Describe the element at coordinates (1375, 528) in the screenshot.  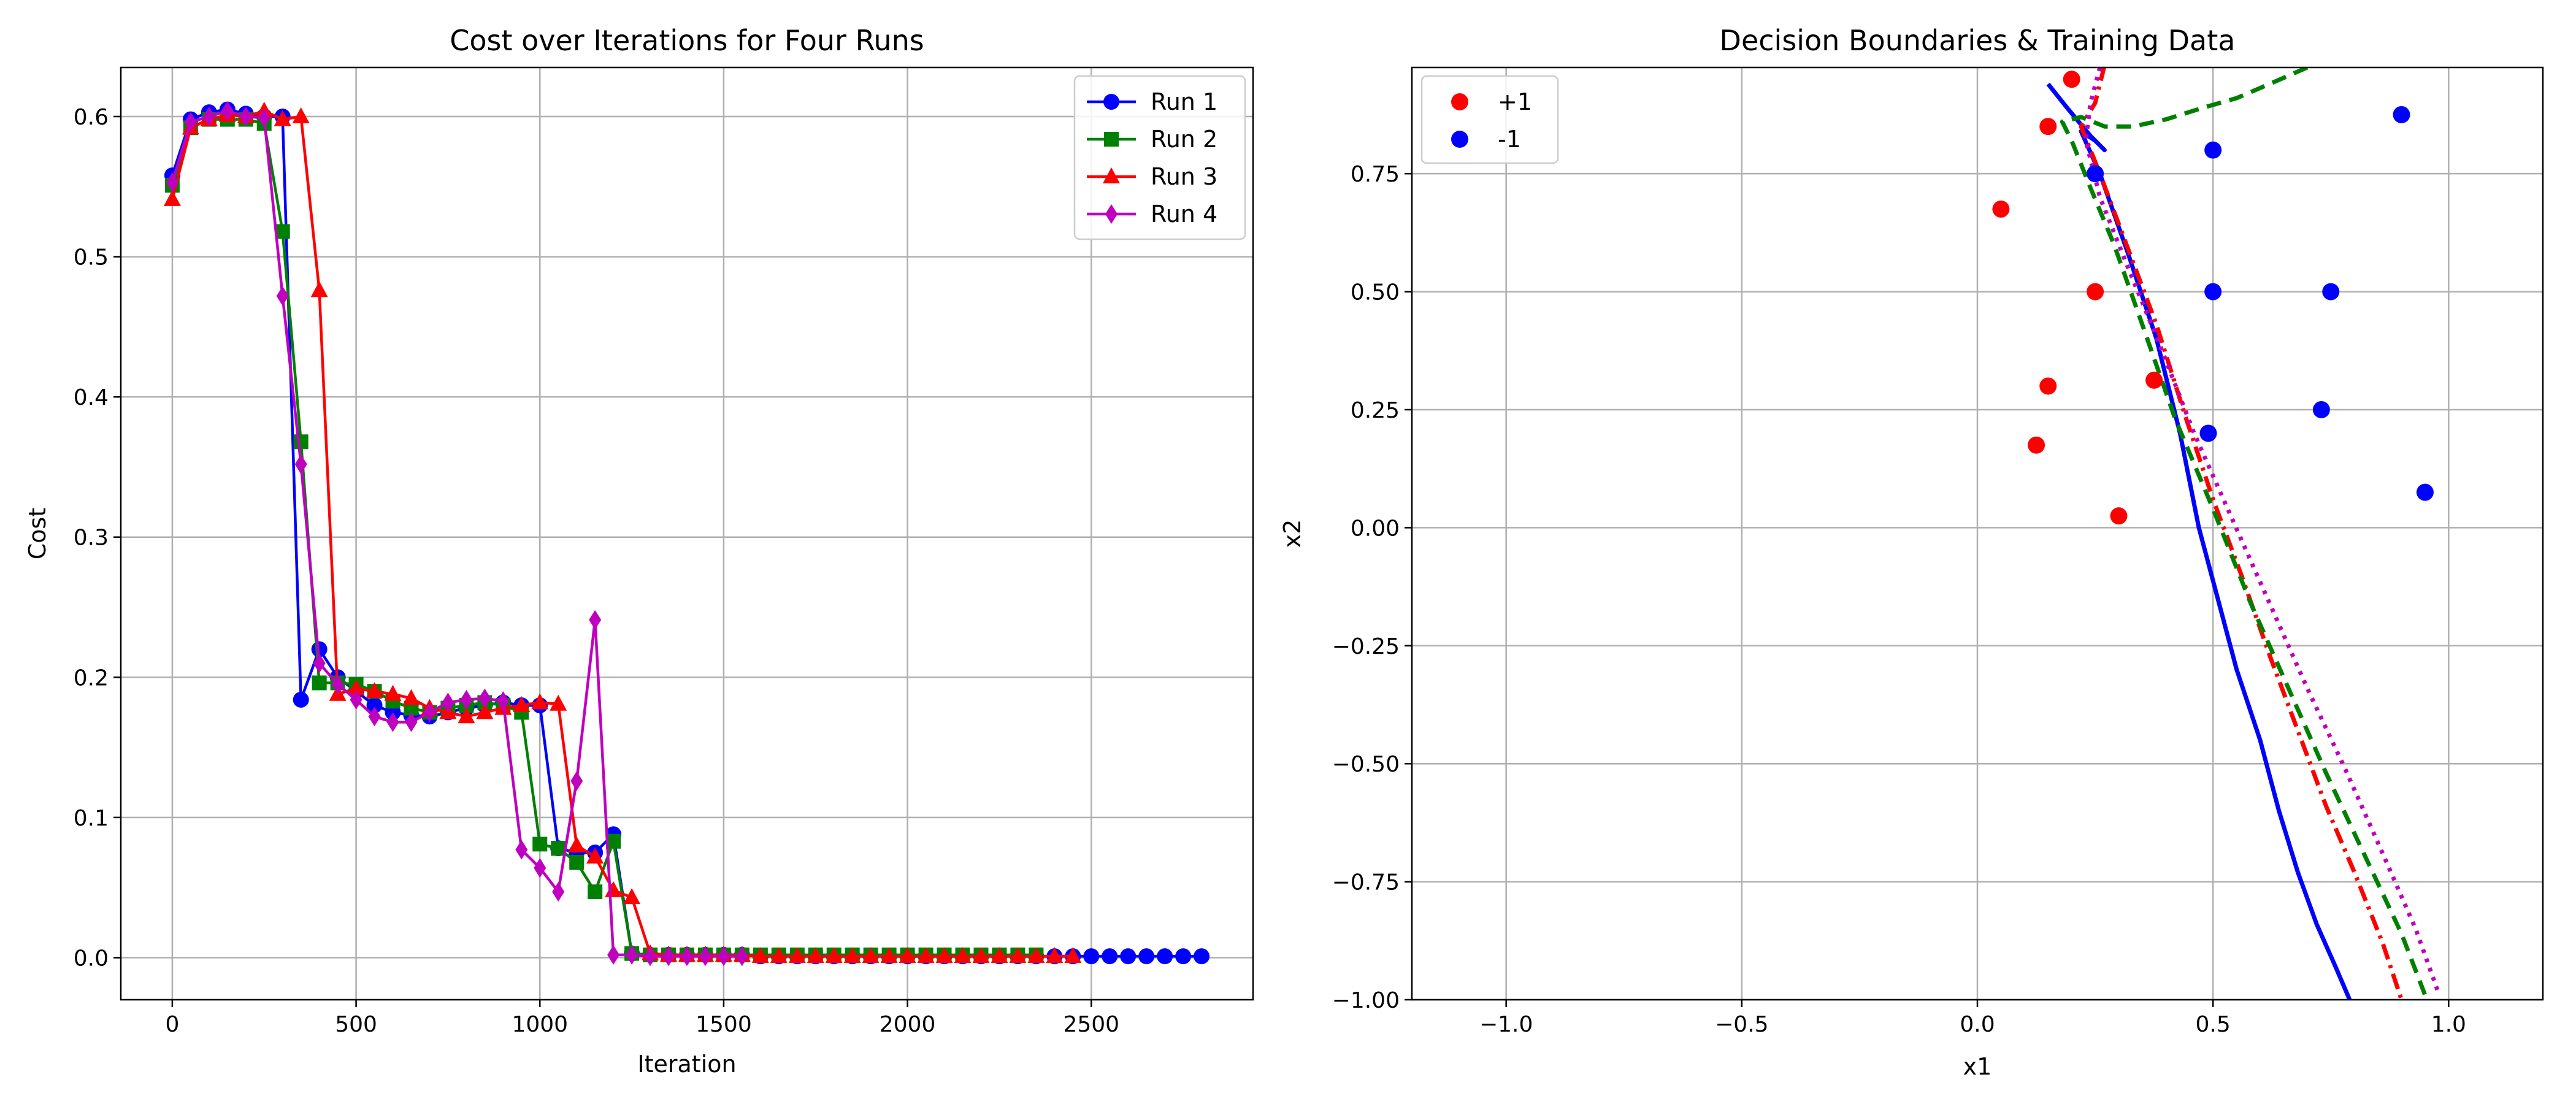
I see `decision-chart-y-tick-label: 0.00` at that location.